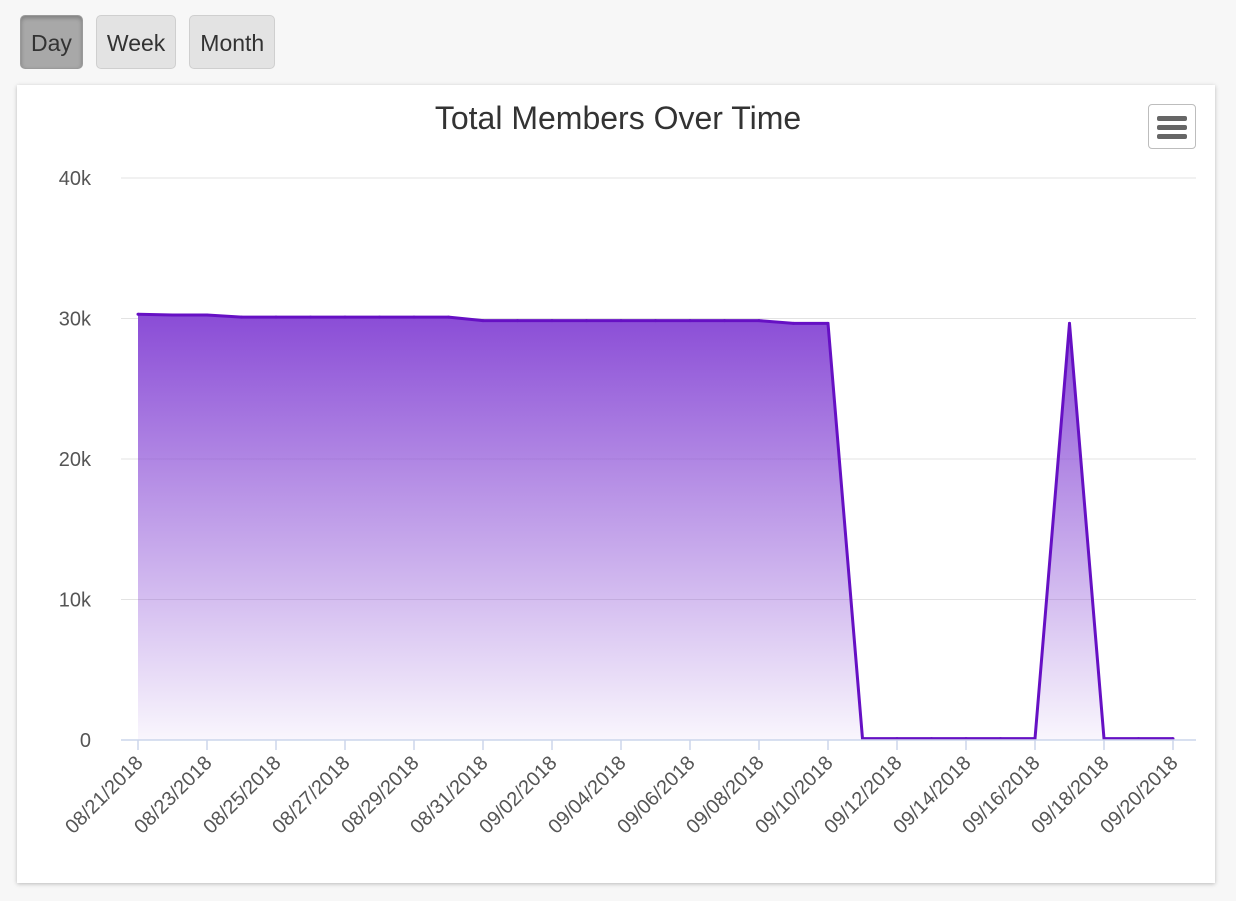  I want to click on range-toggle-group: Day Week Month, so click(148, 42).